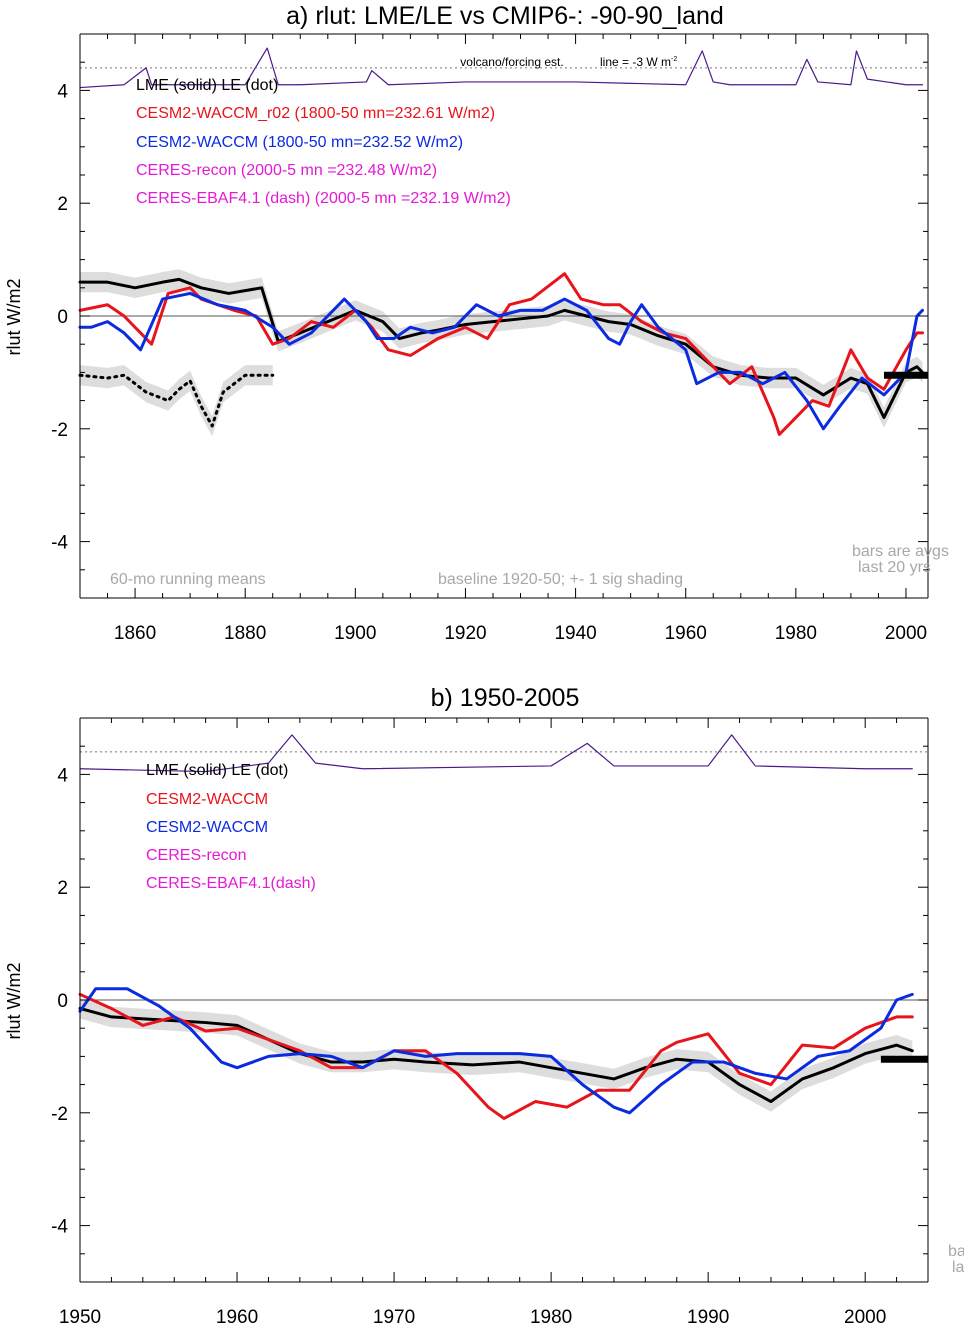 The image size is (964, 1325). What do you see at coordinates (196, 855) in the screenshot?
I see `legend-b-ceres-recon: CERES-recon` at bounding box center [196, 855].